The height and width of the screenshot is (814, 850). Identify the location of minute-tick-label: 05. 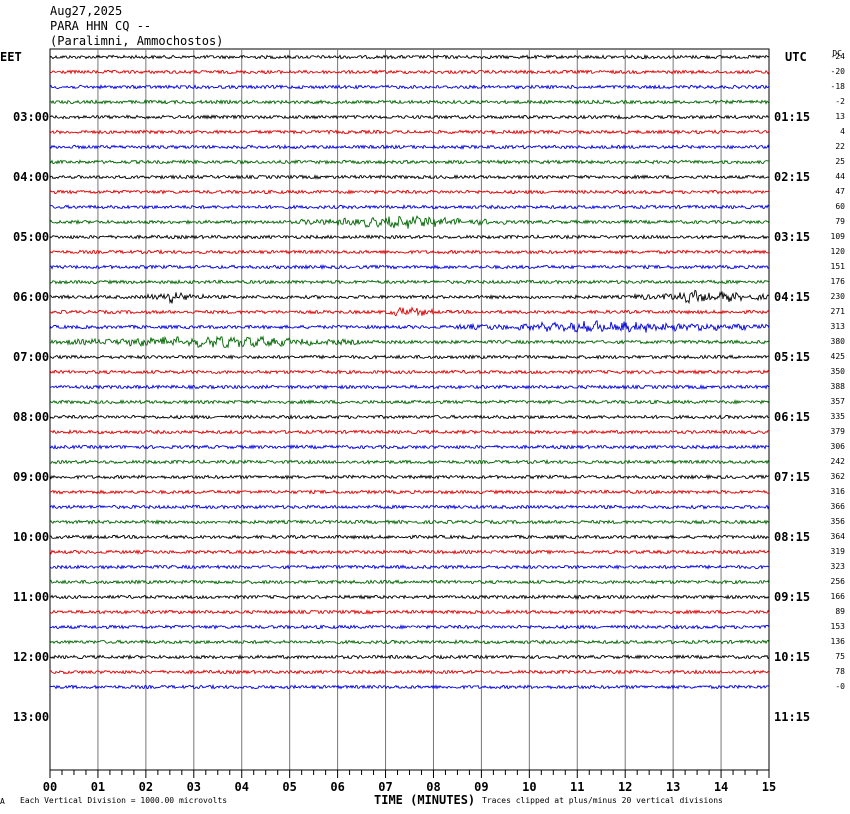
(289, 787).